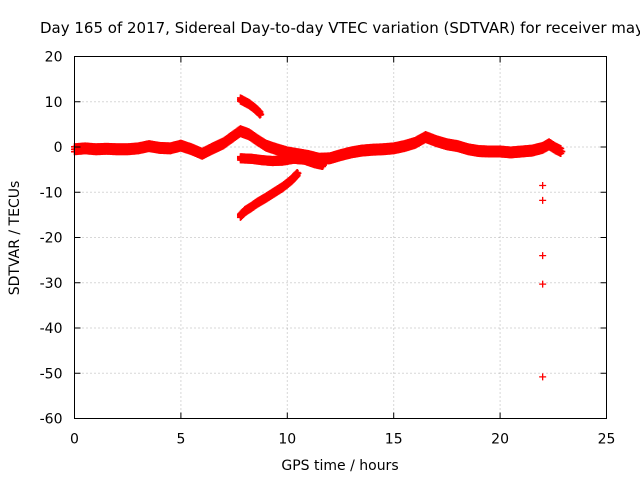 The image size is (640, 480). Describe the element at coordinates (51, 374) in the screenshot. I see `y-tick-label: -50` at that location.